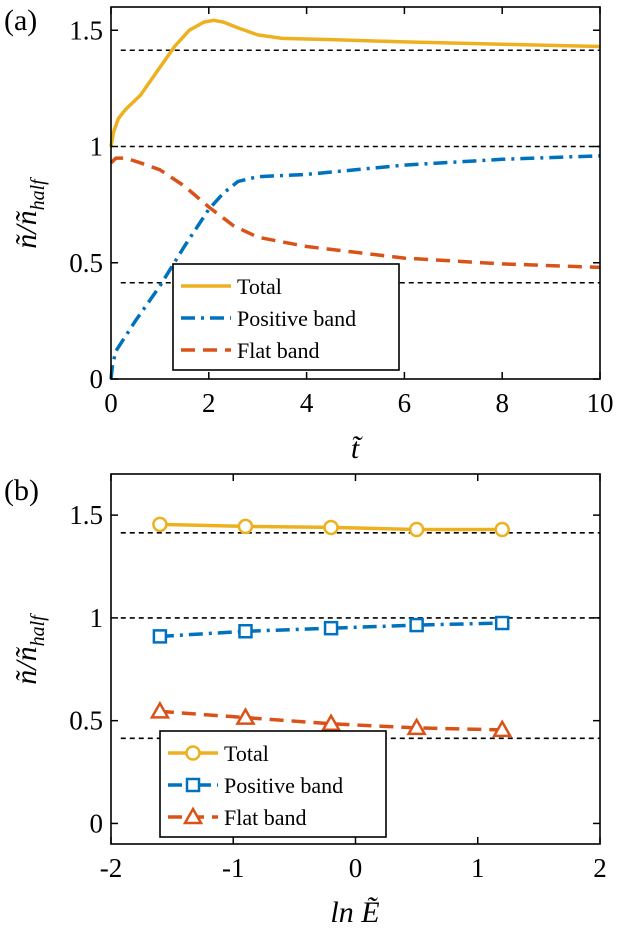  What do you see at coordinates (233, 868) in the screenshot?
I see `panel-b-x-tick-label: -1` at bounding box center [233, 868].